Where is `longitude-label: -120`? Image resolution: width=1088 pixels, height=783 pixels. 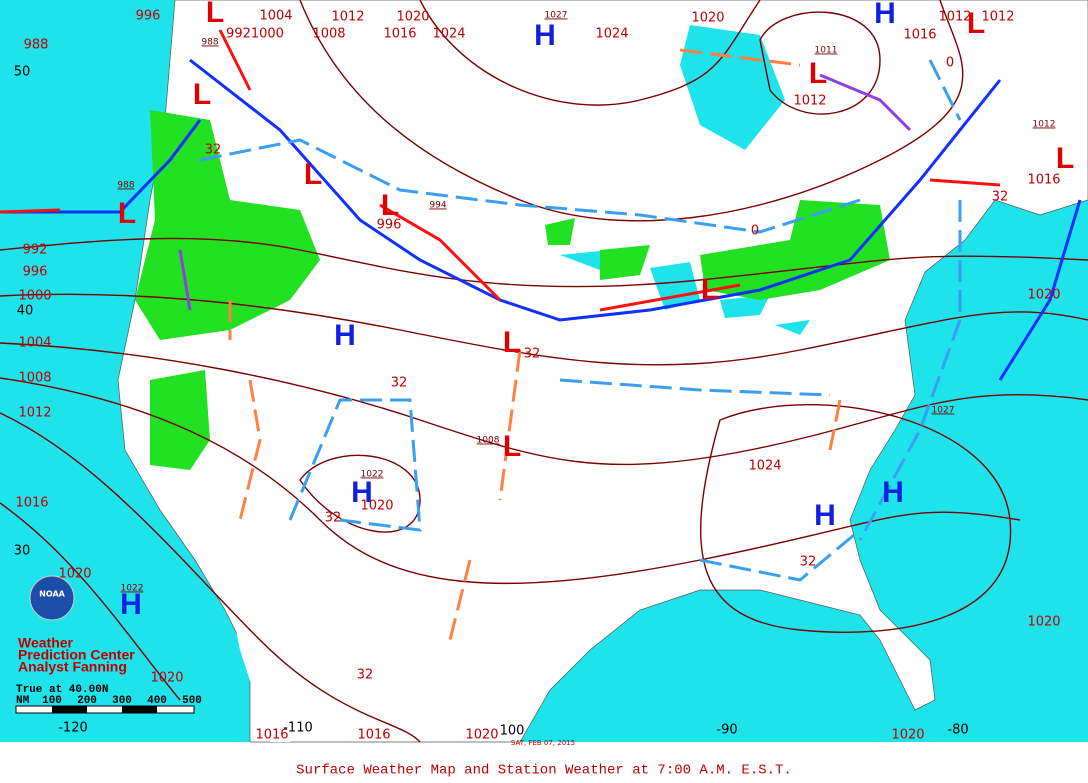 longitude-label: -120 is located at coordinates (73, 728).